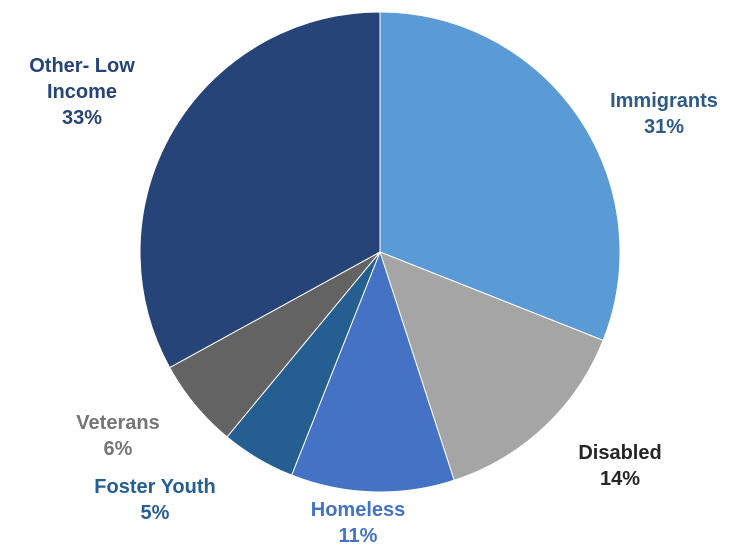  I want to click on slice-percent: 11%, so click(358, 536).